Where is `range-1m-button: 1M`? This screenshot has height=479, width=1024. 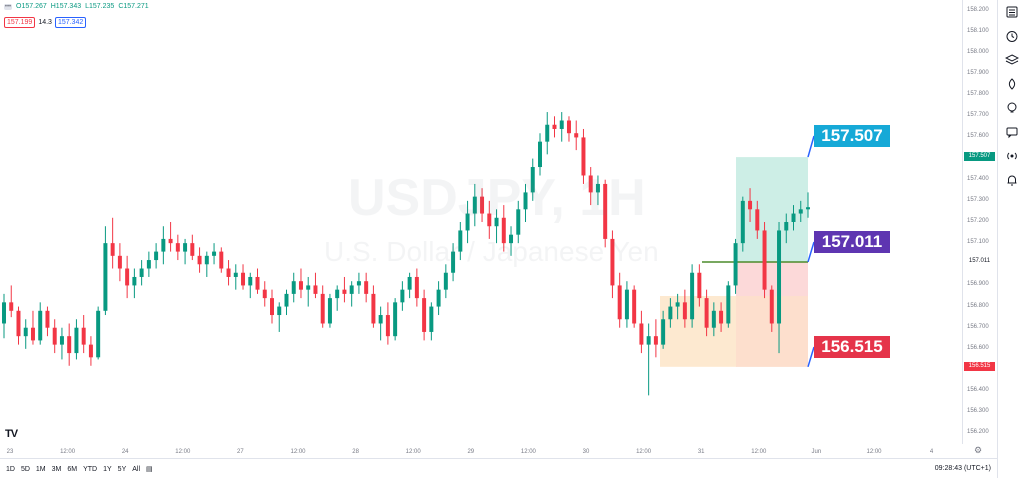
range-1m-button: 1M is located at coordinates (40, 469).